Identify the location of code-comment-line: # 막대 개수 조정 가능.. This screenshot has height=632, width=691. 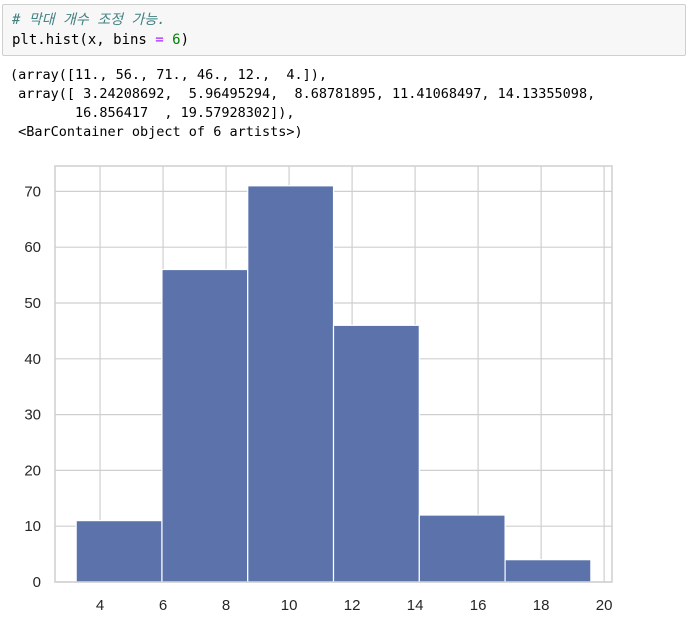
(89, 20).